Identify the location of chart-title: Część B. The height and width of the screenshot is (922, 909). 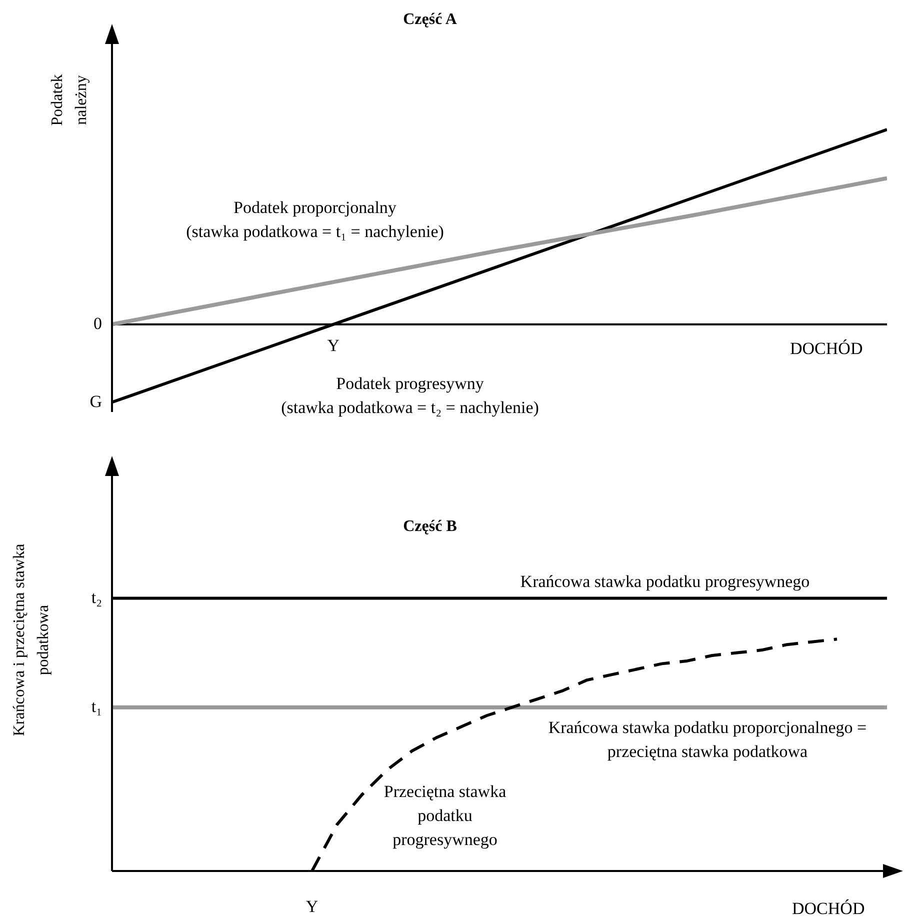
(430, 527).